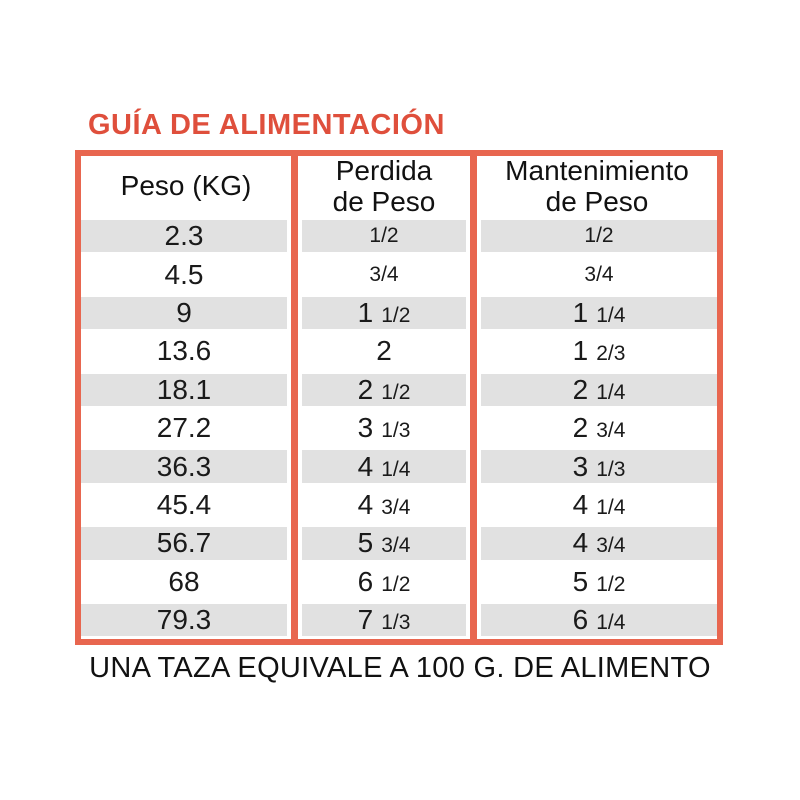 The width and height of the screenshot is (800, 800). I want to click on header-cell-mantenimiento: Mantenimiento de Peso, so click(597, 186).